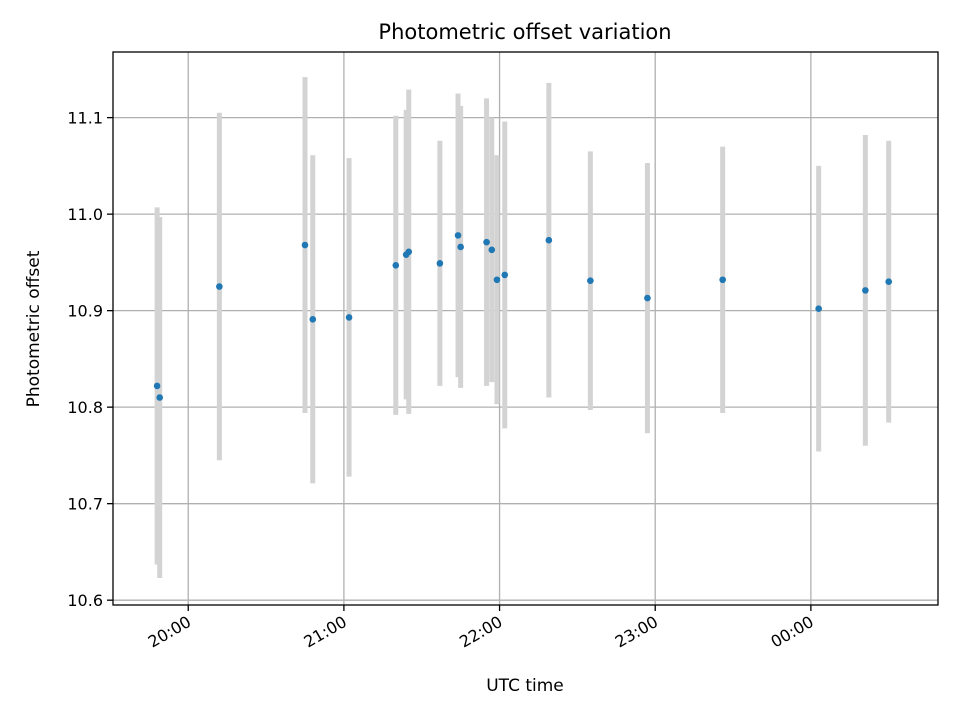  I want to click on x-tick-label: 21:00, so click(324, 632).